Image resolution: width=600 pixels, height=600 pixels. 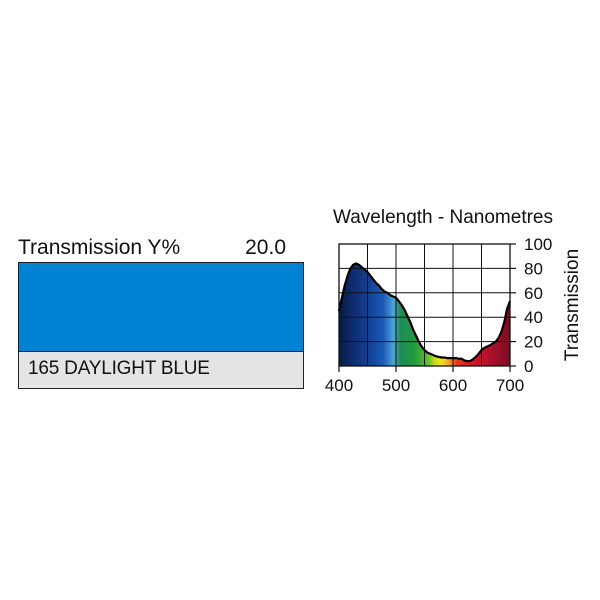 I want to click on y-tick-label: 40, so click(x=533, y=317).